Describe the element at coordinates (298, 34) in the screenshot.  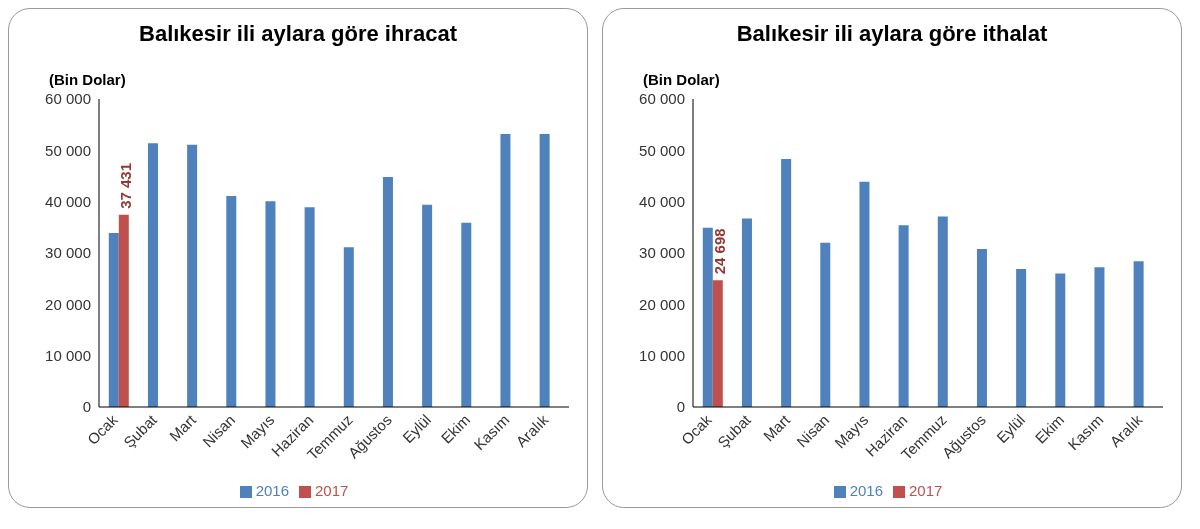
I see `chart-title: Balıkesir ili aylara göre ihracat` at that location.